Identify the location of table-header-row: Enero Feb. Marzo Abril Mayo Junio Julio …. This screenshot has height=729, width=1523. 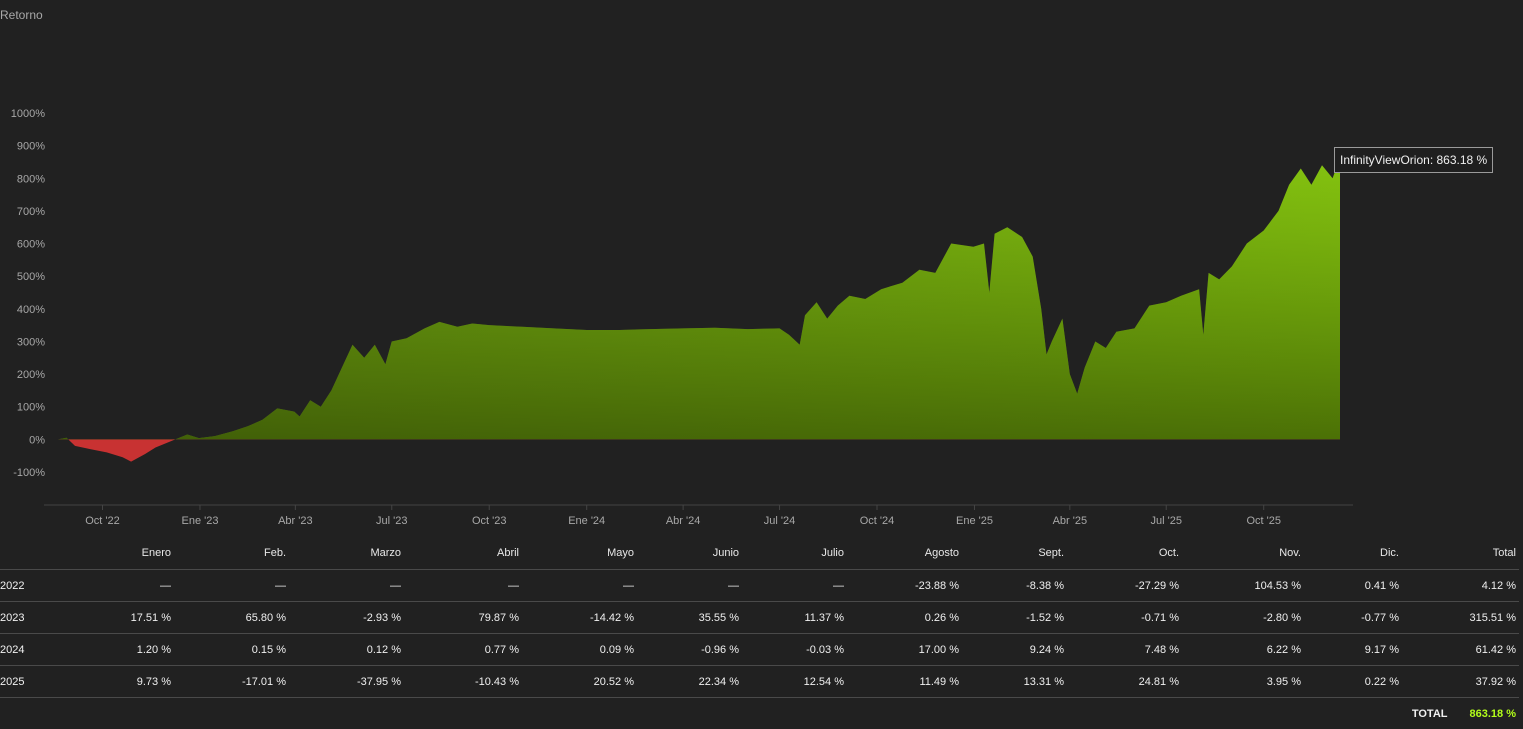
(759, 553).